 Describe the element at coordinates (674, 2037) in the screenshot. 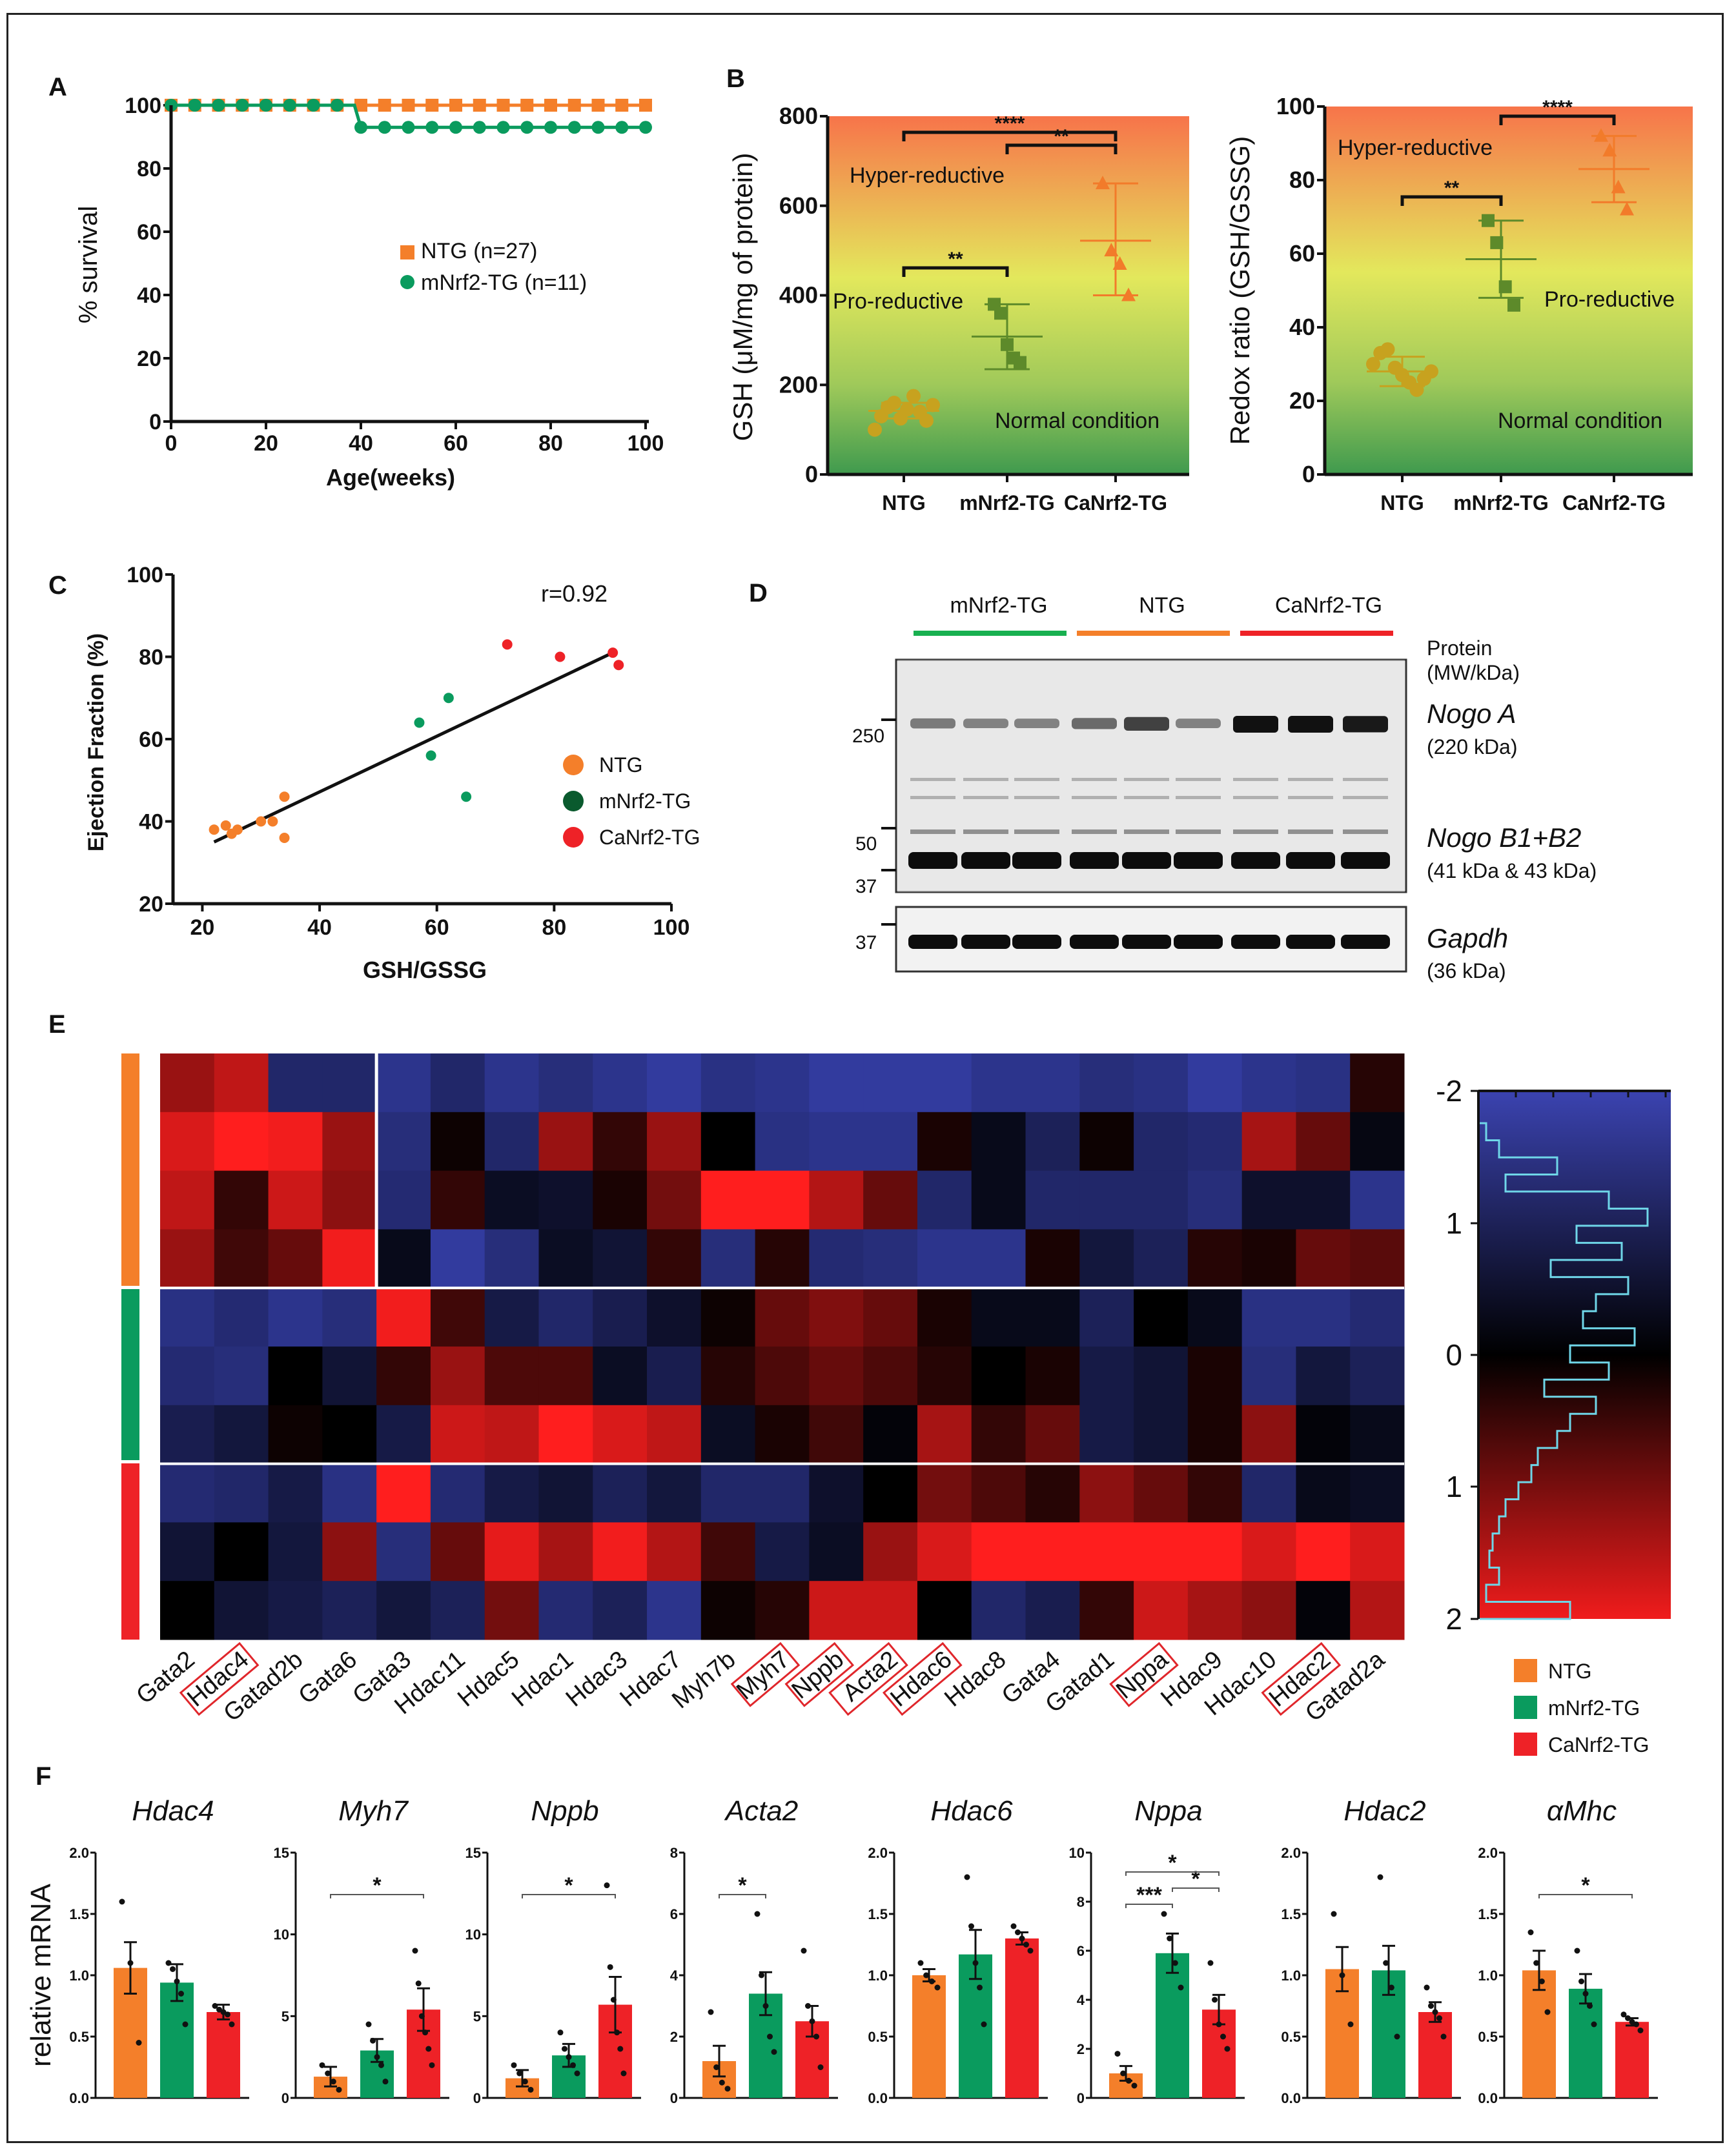

I see `bar-chart-ytick-label: 2` at that location.